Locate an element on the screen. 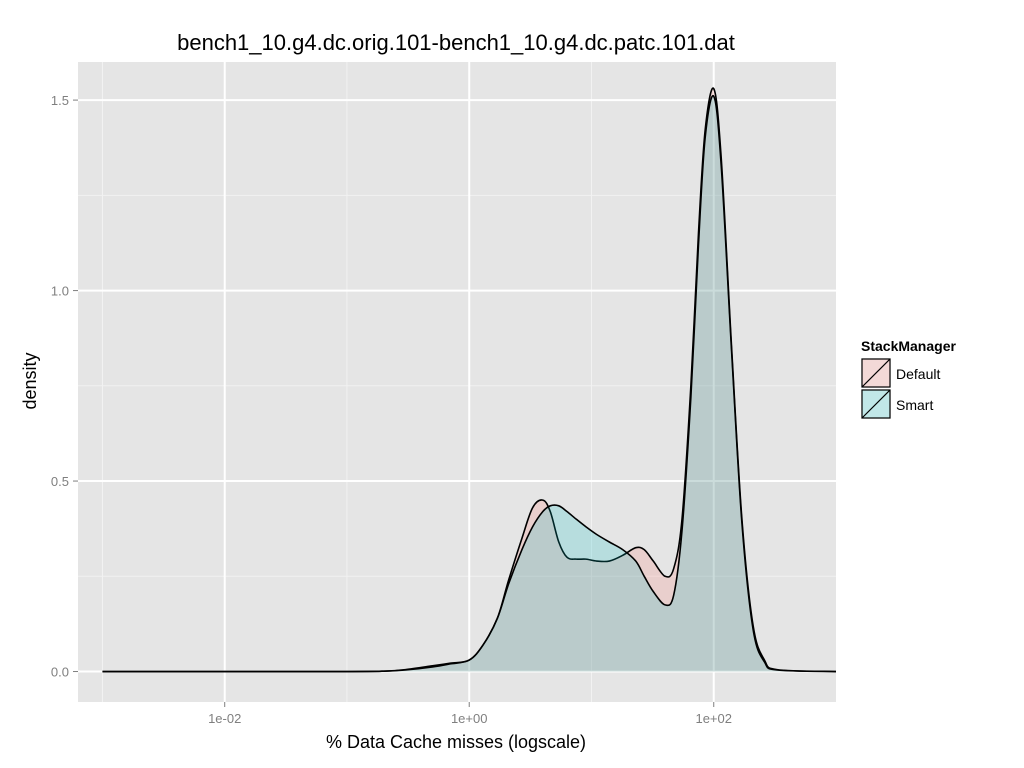  legend-label-smart: Smart is located at coordinates (914, 405).